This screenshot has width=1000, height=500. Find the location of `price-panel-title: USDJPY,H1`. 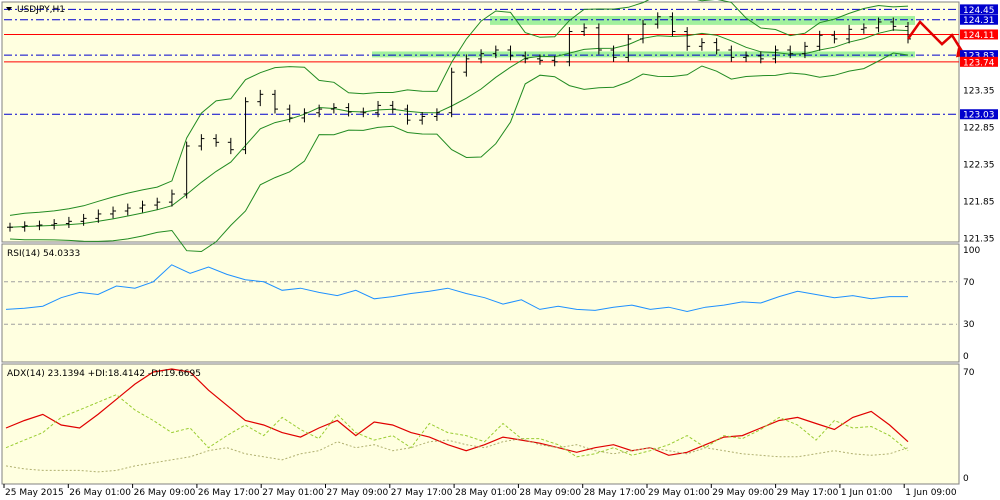

price-panel-title: USDJPY,H1 is located at coordinates (41, 10).